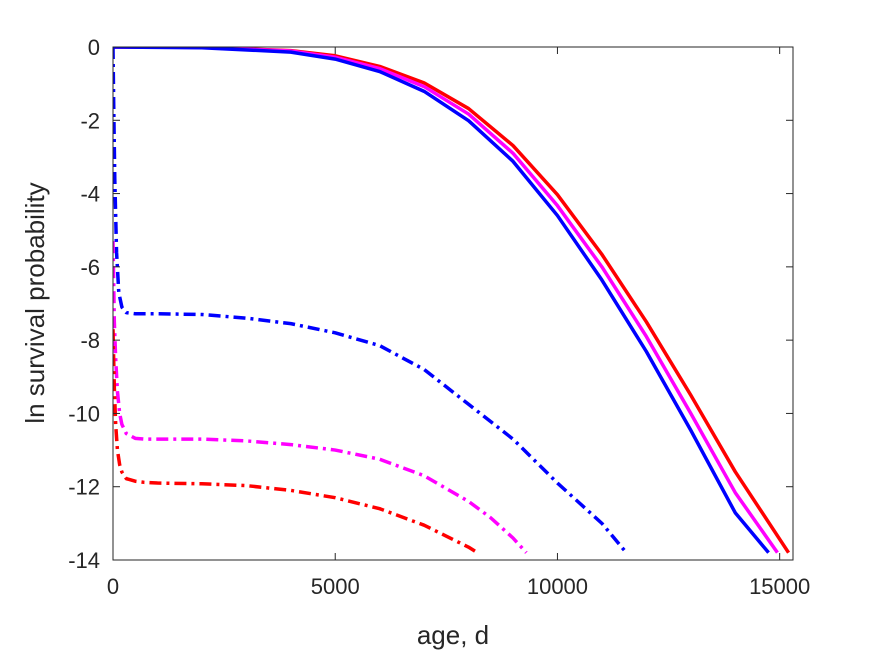 The height and width of the screenshot is (656, 875). Describe the element at coordinates (84, 413) in the screenshot. I see `y-tick-label: -10` at that location.